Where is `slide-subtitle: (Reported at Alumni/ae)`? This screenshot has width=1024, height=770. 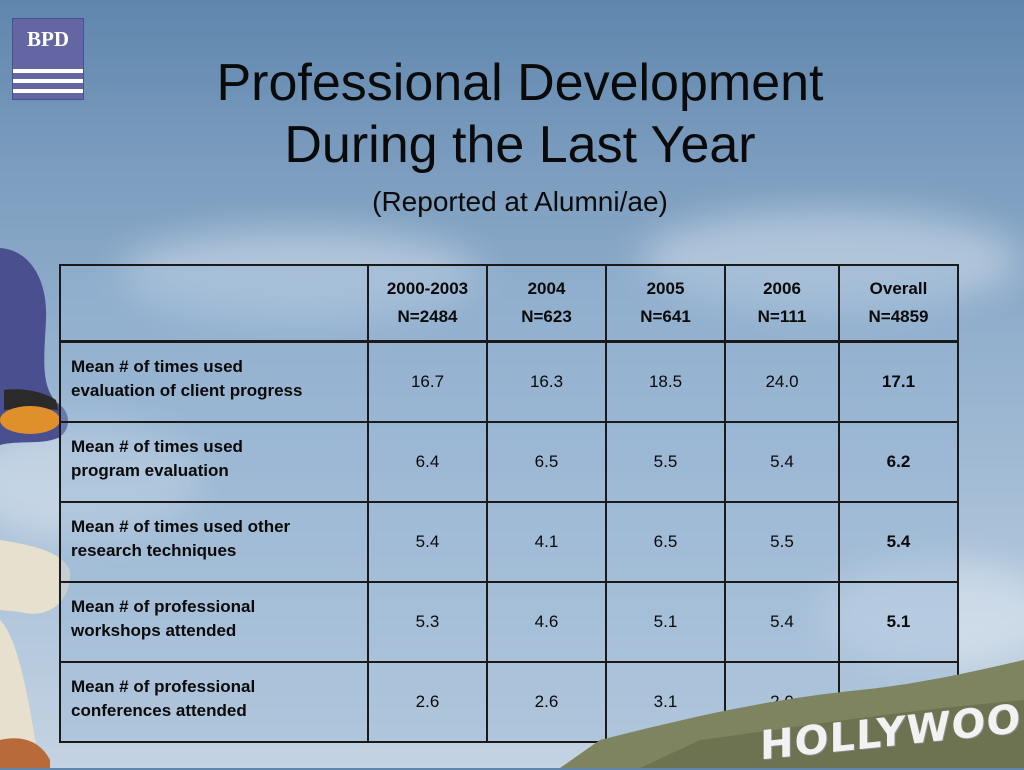
slide-subtitle: (Reported at Alumni/ae) is located at coordinates (520, 201).